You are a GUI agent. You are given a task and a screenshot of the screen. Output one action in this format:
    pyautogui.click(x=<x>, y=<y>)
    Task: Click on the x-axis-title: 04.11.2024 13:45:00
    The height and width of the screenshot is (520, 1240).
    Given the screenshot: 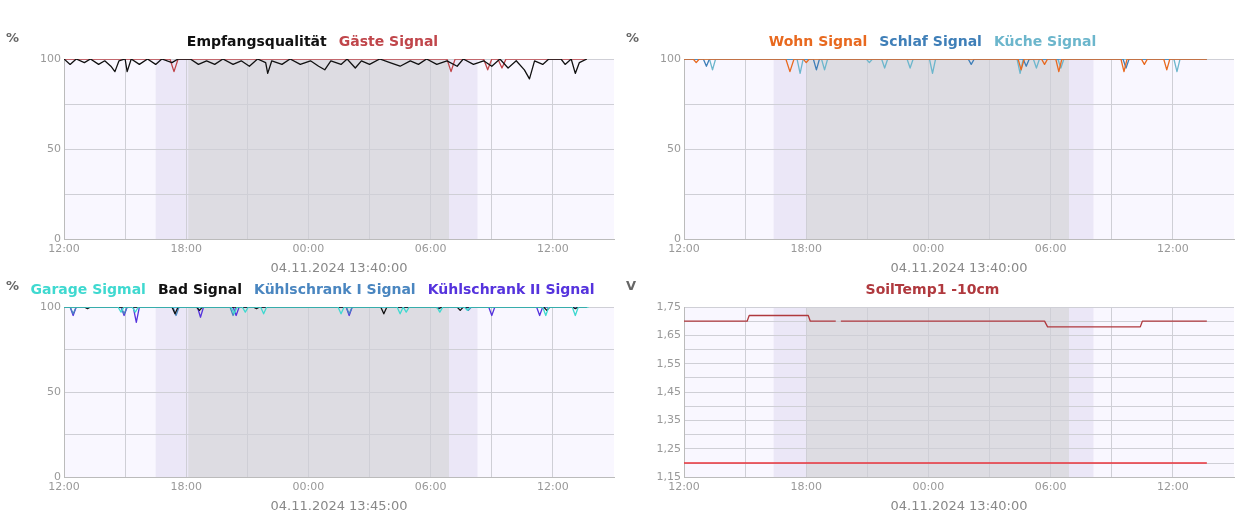 What is the action you would take?
    pyautogui.click(x=339, y=505)
    